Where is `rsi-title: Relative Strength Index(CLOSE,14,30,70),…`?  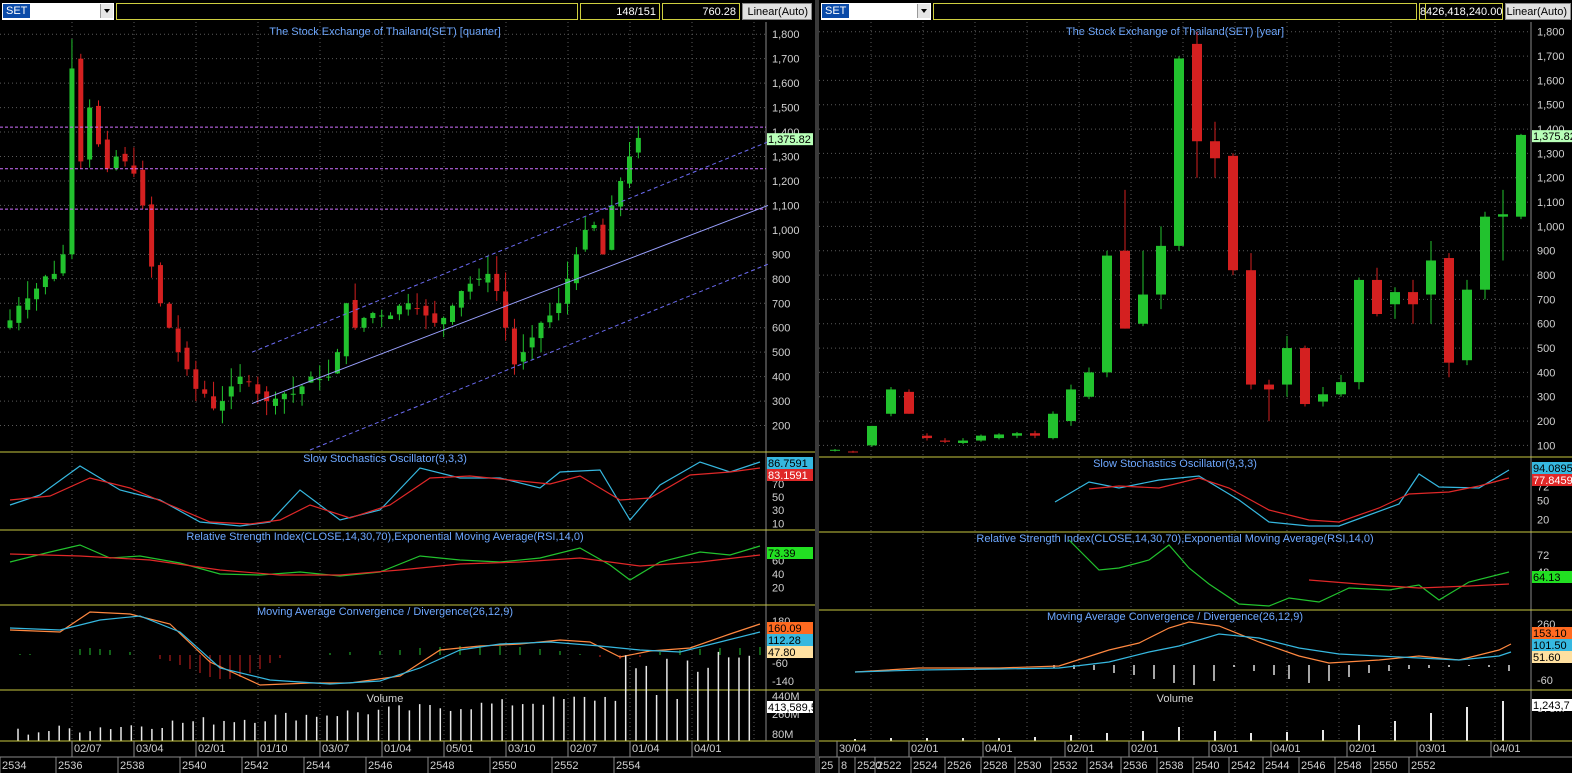
rsi-title: Relative Strength Index(CLOSE,14,30,70),… is located at coordinates (1174, 539).